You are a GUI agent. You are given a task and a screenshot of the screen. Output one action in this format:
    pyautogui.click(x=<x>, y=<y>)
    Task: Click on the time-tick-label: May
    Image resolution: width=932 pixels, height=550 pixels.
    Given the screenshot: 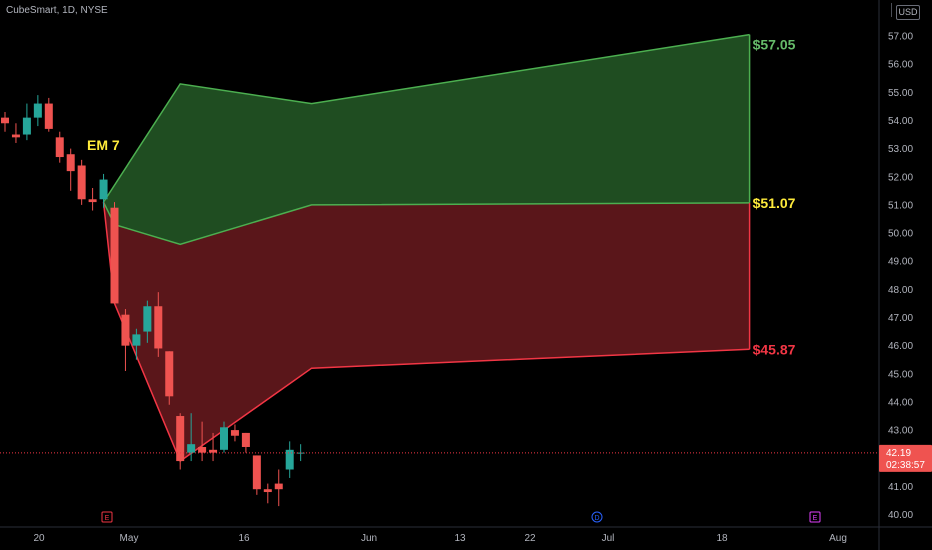 What is the action you would take?
    pyautogui.click(x=129, y=538)
    